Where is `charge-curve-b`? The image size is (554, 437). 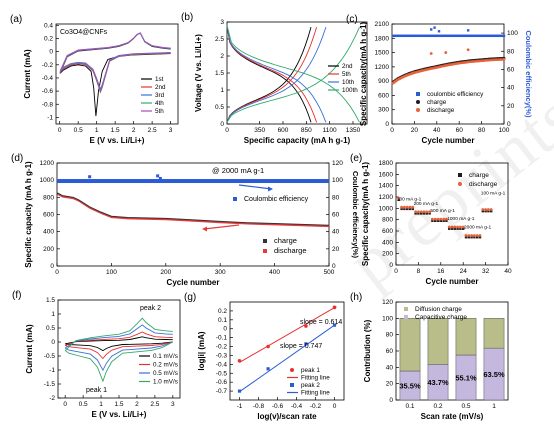 charge-curve-b is located at coordinates (276, 74).